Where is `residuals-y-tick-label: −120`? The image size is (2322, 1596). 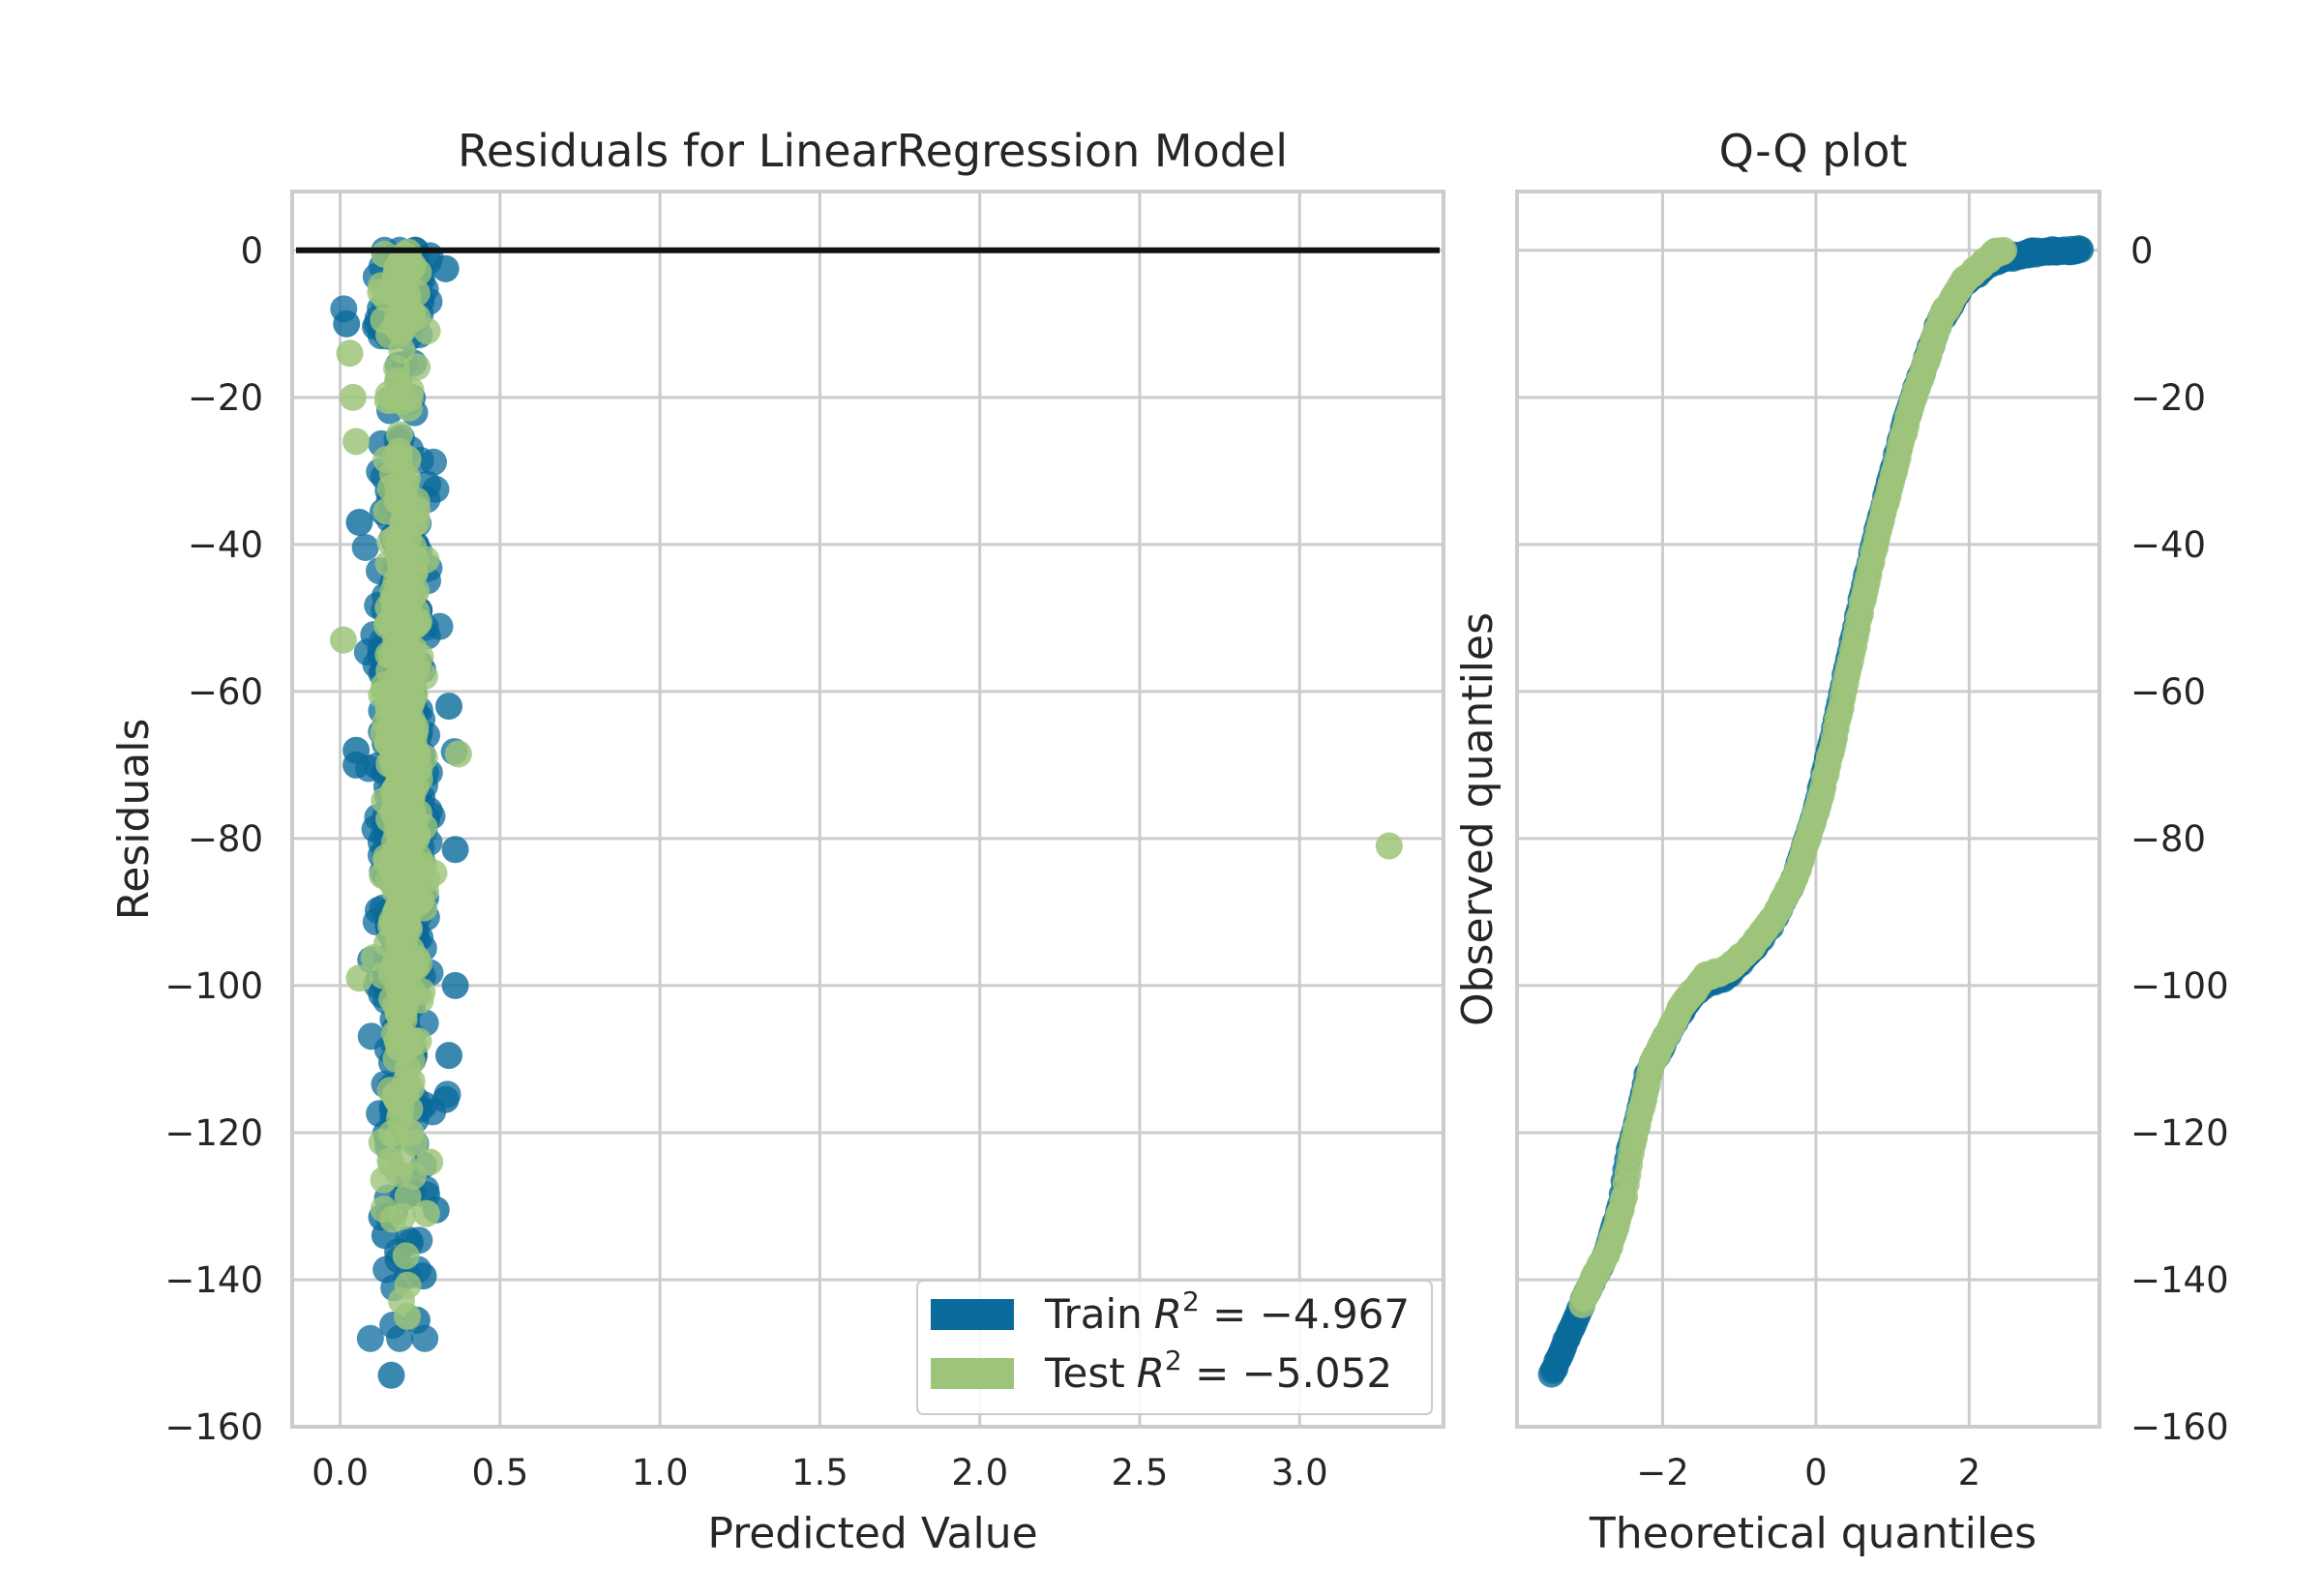 residuals-y-tick-label: −120 is located at coordinates (213, 1133).